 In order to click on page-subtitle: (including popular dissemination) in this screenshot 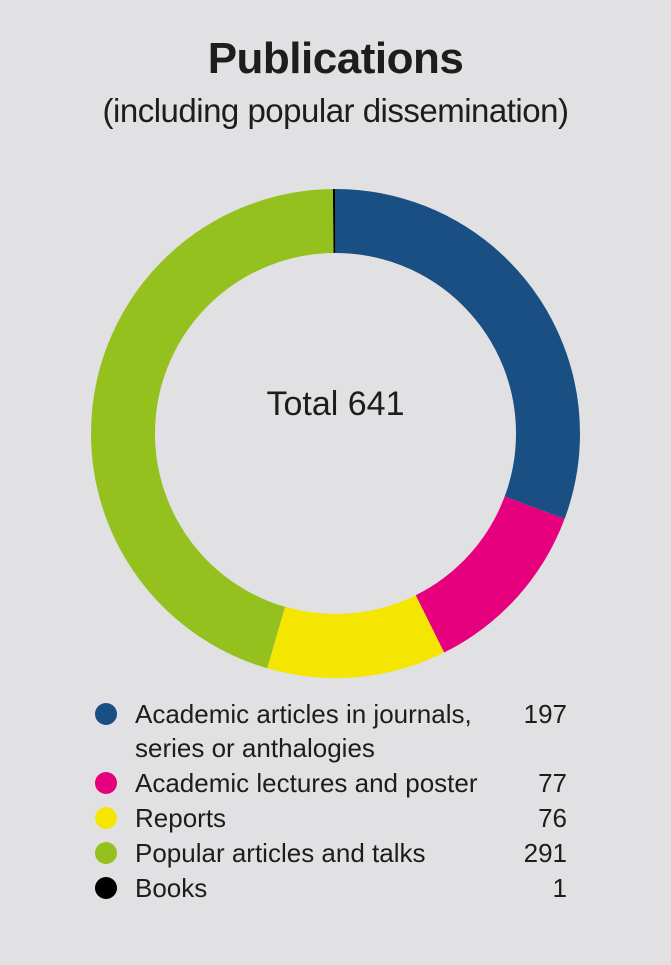, I will do `click(335, 110)`.